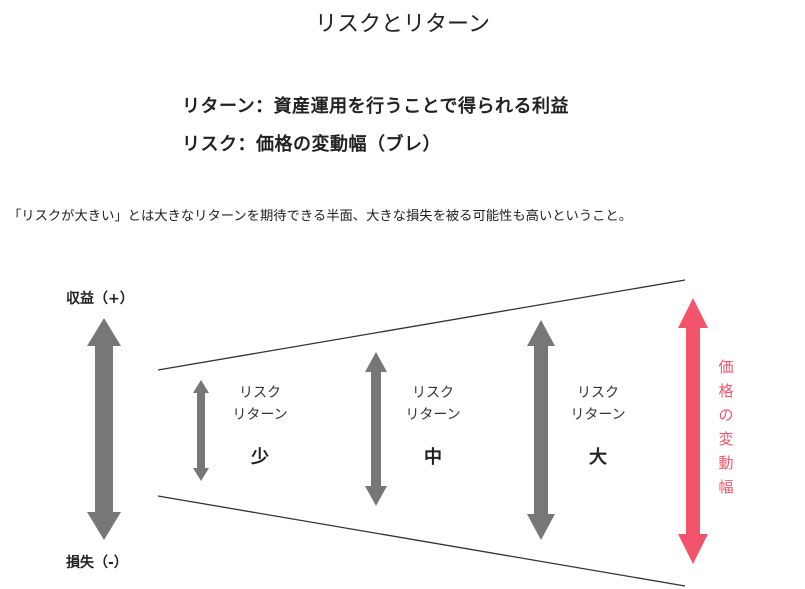 This screenshot has width=805, height=589. Describe the element at coordinates (100, 299) in the screenshot. I see `gain-label: 収益（+）` at that location.